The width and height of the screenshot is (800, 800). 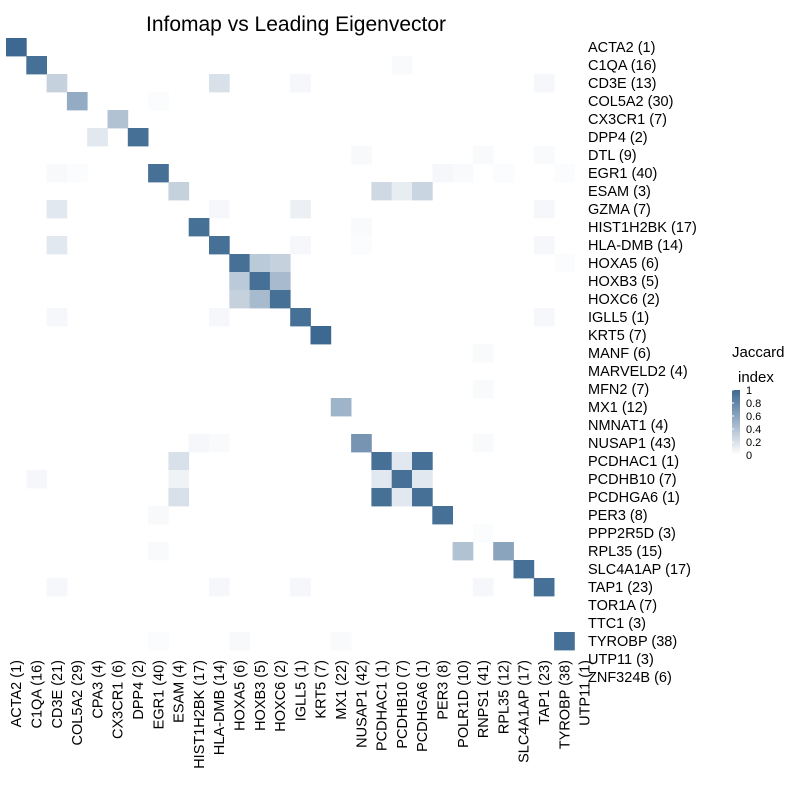 What do you see at coordinates (322, 689) in the screenshot?
I see `column-label: KRT5 (7)` at bounding box center [322, 689].